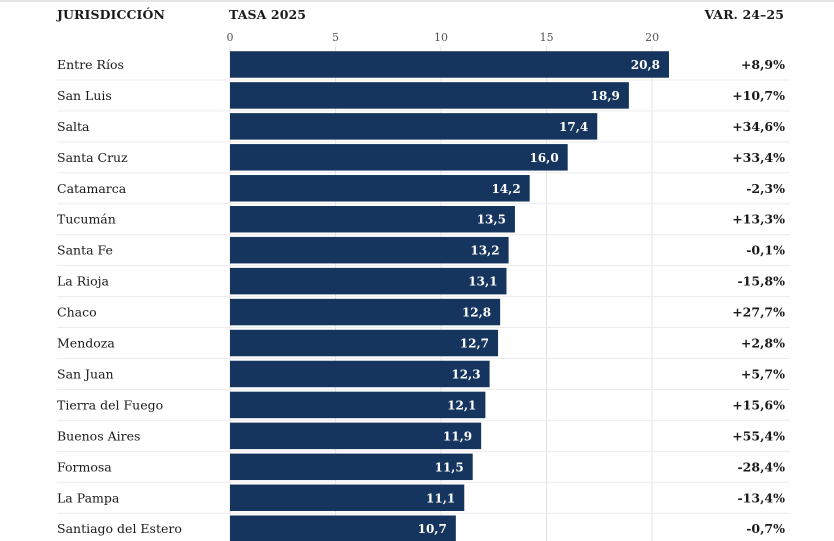  What do you see at coordinates (547, 37) in the screenshot?
I see `x-tick-label: 15` at bounding box center [547, 37].